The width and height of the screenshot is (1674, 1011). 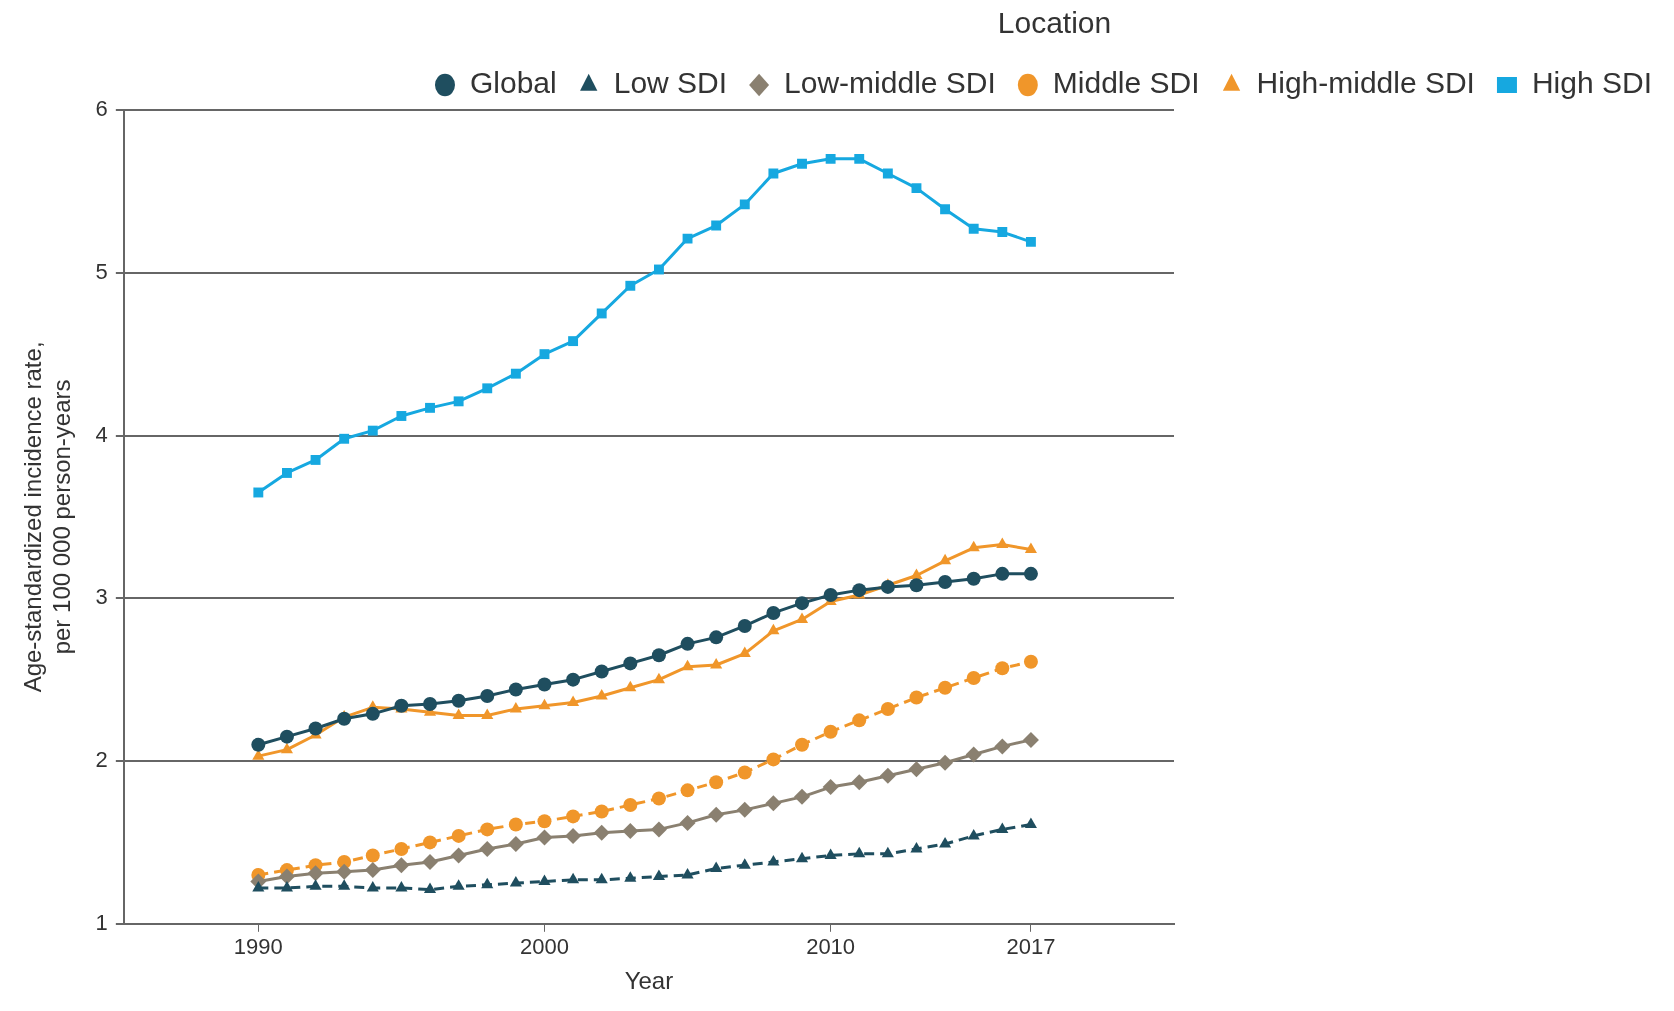 What do you see at coordinates (101, 109) in the screenshot?
I see `y-tick-label: 6` at bounding box center [101, 109].